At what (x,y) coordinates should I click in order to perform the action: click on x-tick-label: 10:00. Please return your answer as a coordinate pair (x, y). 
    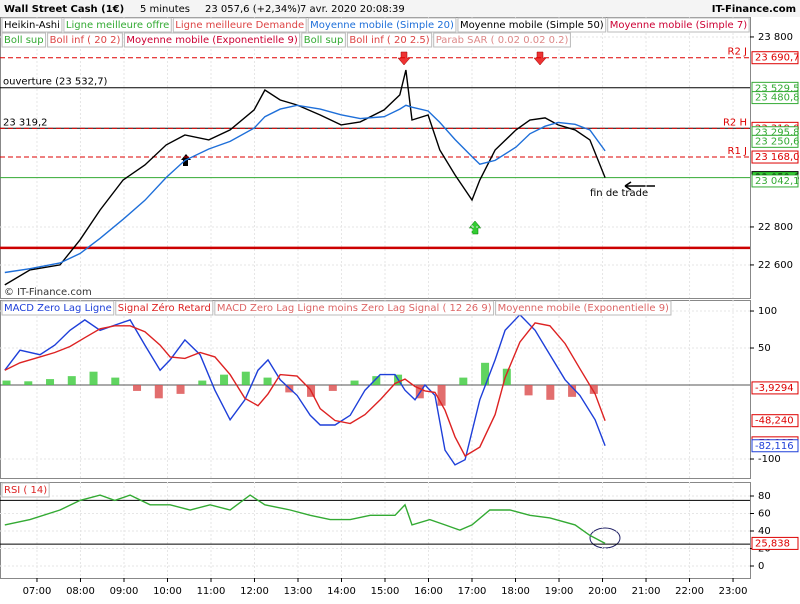
    Looking at the image, I should click on (167, 591).